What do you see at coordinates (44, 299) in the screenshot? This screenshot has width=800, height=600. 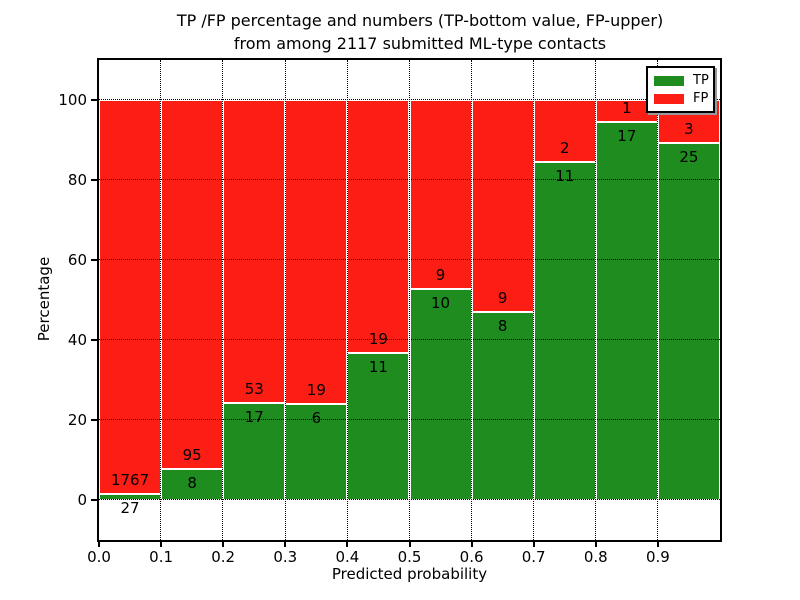 I see `y-axis-label: Percentage` at bounding box center [44, 299].